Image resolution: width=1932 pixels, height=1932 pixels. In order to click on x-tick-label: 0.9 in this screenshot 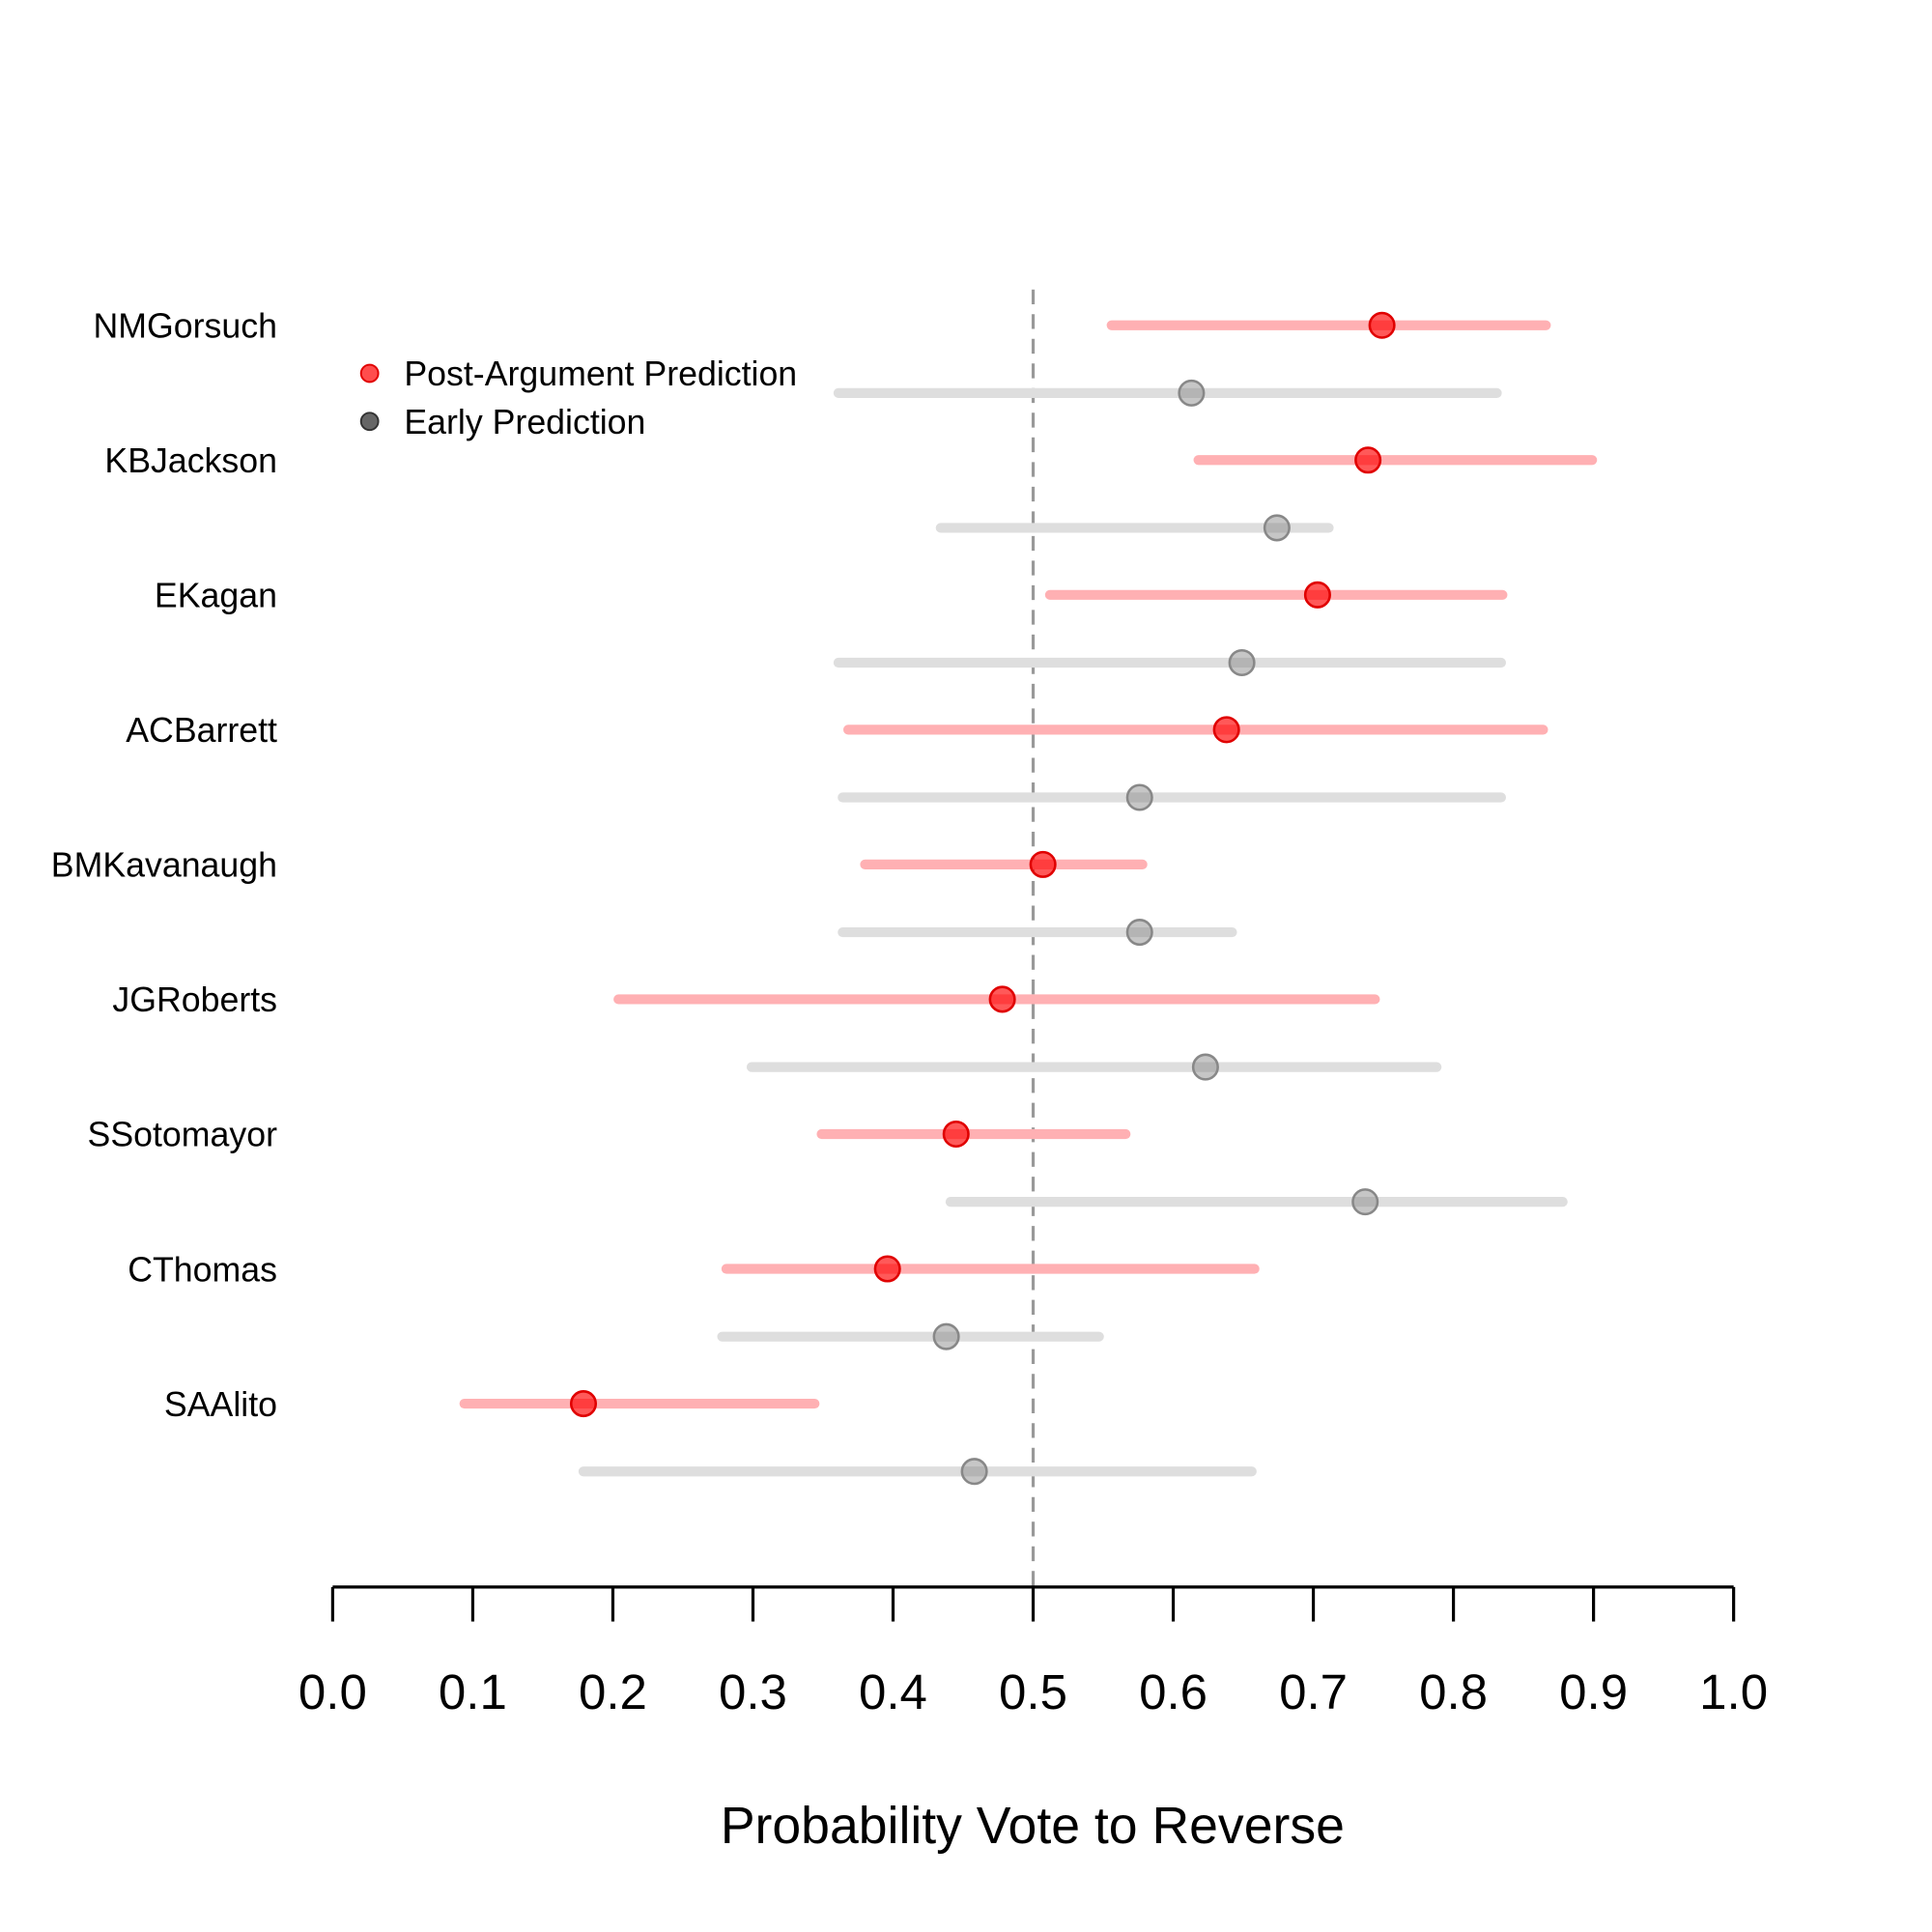, I will do `click(1593, 1691)`.